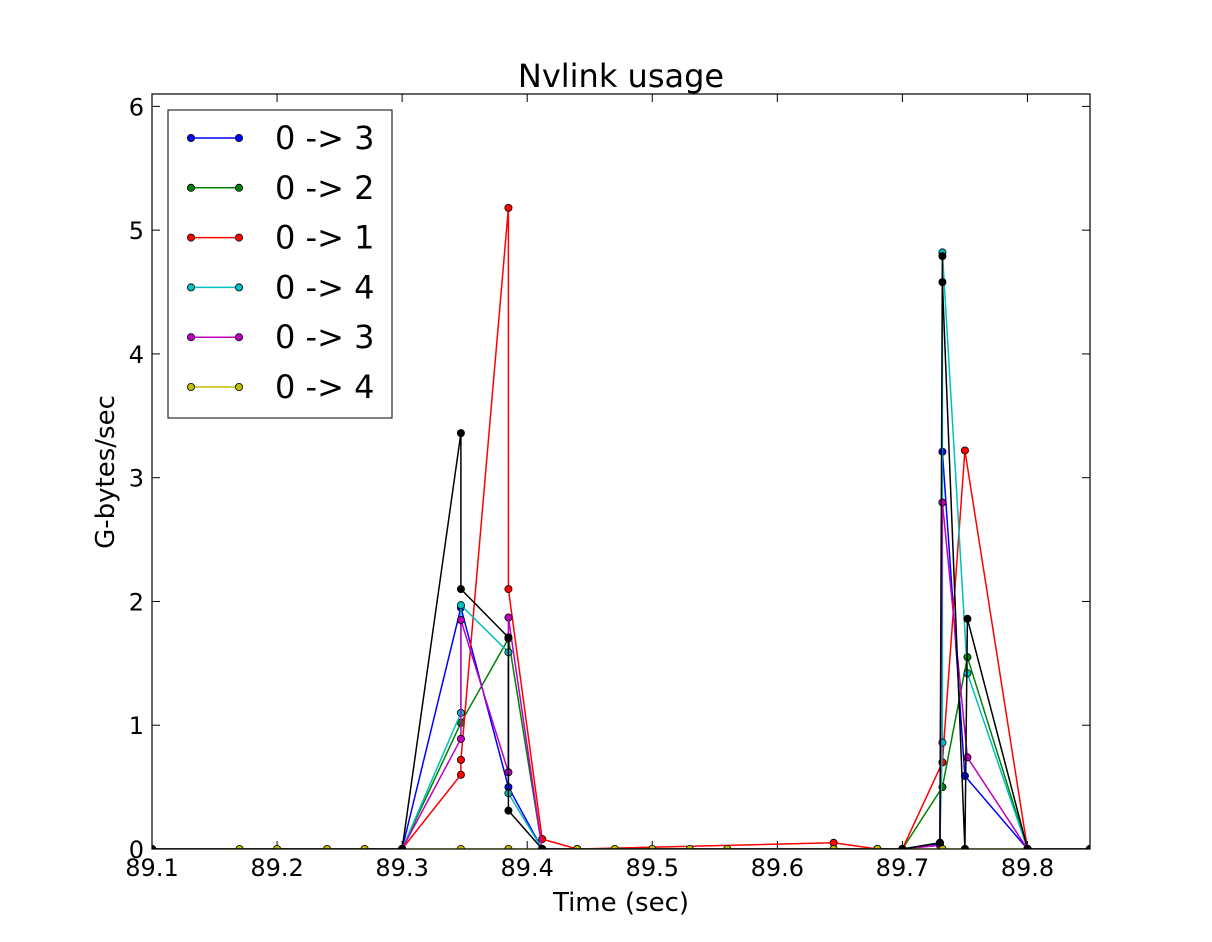  I want to click on x-tick-label: 89.7, so click(902, 868).